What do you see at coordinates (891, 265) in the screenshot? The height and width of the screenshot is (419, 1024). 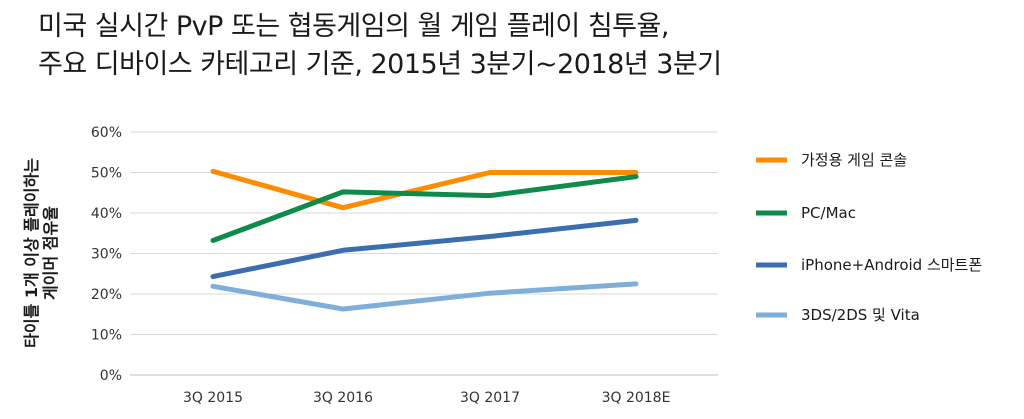 I see `legend-label: iPhone+Android 스마트폰` at bounding box center [891, 265].